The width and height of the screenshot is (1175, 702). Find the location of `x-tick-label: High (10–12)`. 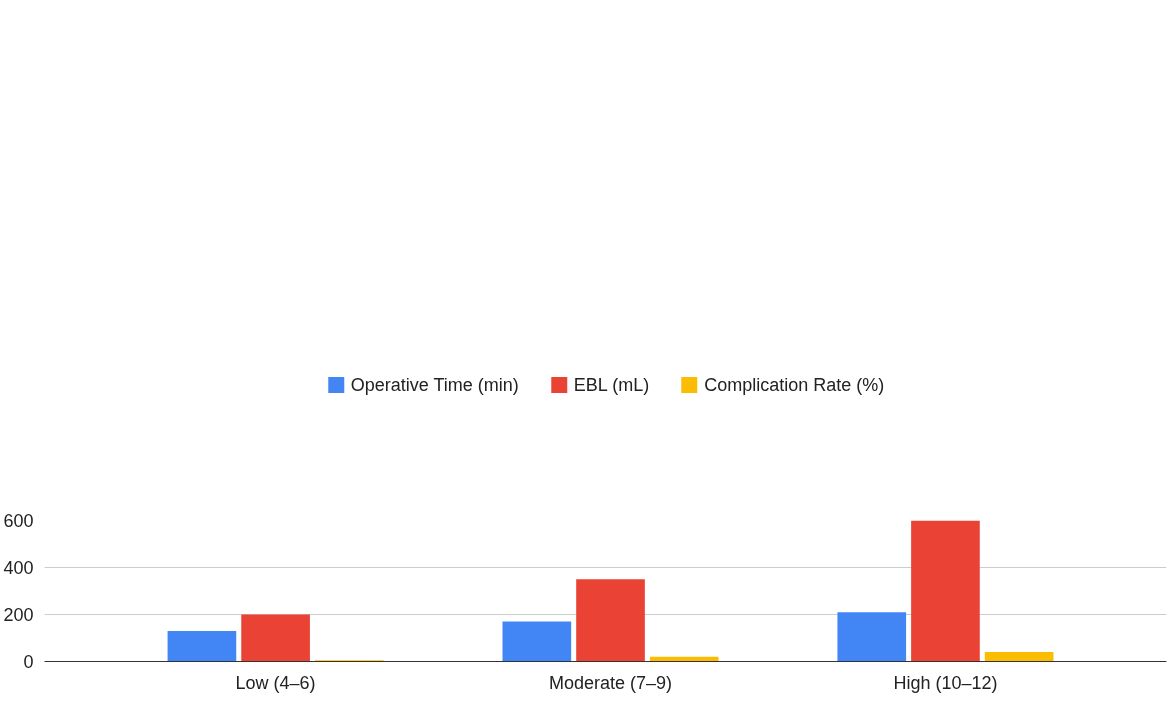

x-tick-label: High (10–12) is located at coordinates (945, 682).